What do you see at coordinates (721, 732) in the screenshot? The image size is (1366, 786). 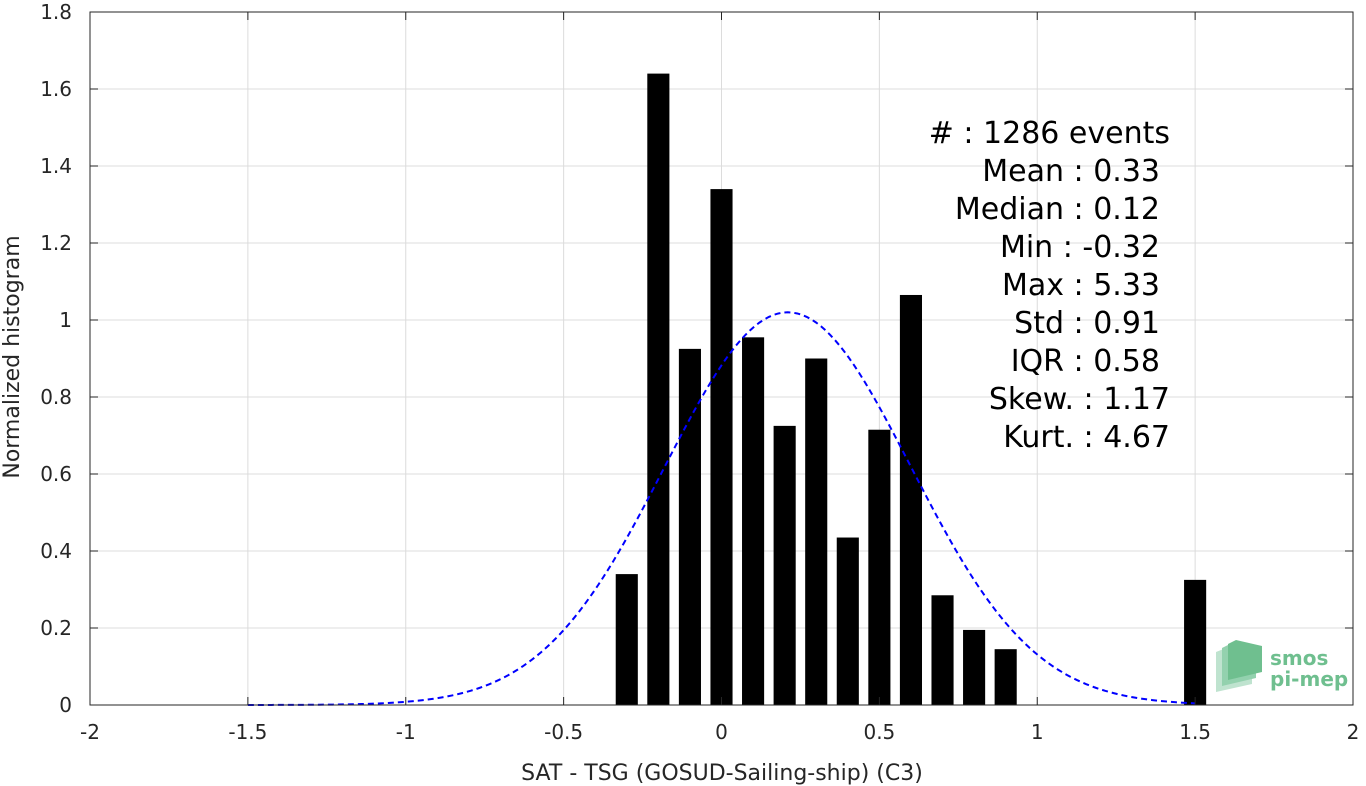 I see `x-tick-label: 0` at bounding box center [721, 732].